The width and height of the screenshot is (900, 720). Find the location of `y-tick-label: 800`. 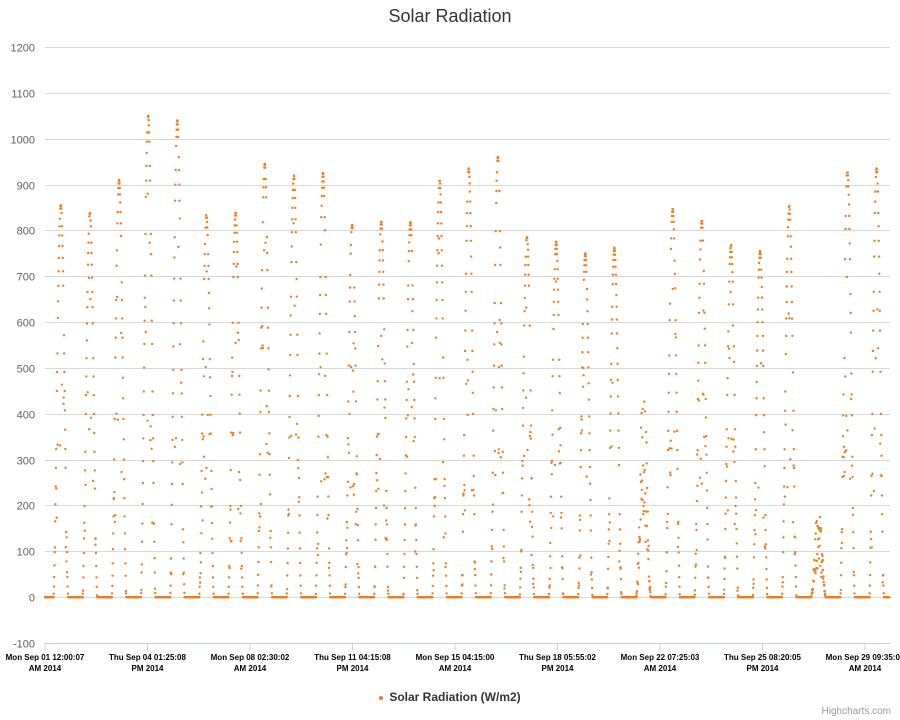

y-tick-label: 800 is located at coordinates (26, 232).